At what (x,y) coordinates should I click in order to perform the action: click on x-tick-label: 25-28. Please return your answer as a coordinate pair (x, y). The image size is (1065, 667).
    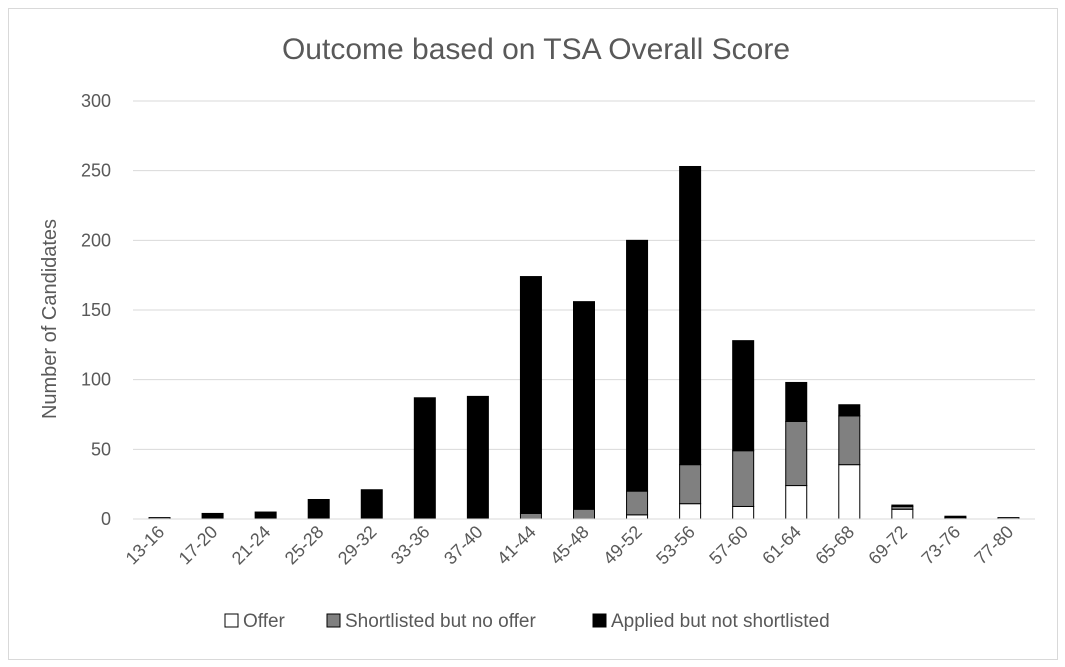
    Looking at the image, I should click on (304, 545).